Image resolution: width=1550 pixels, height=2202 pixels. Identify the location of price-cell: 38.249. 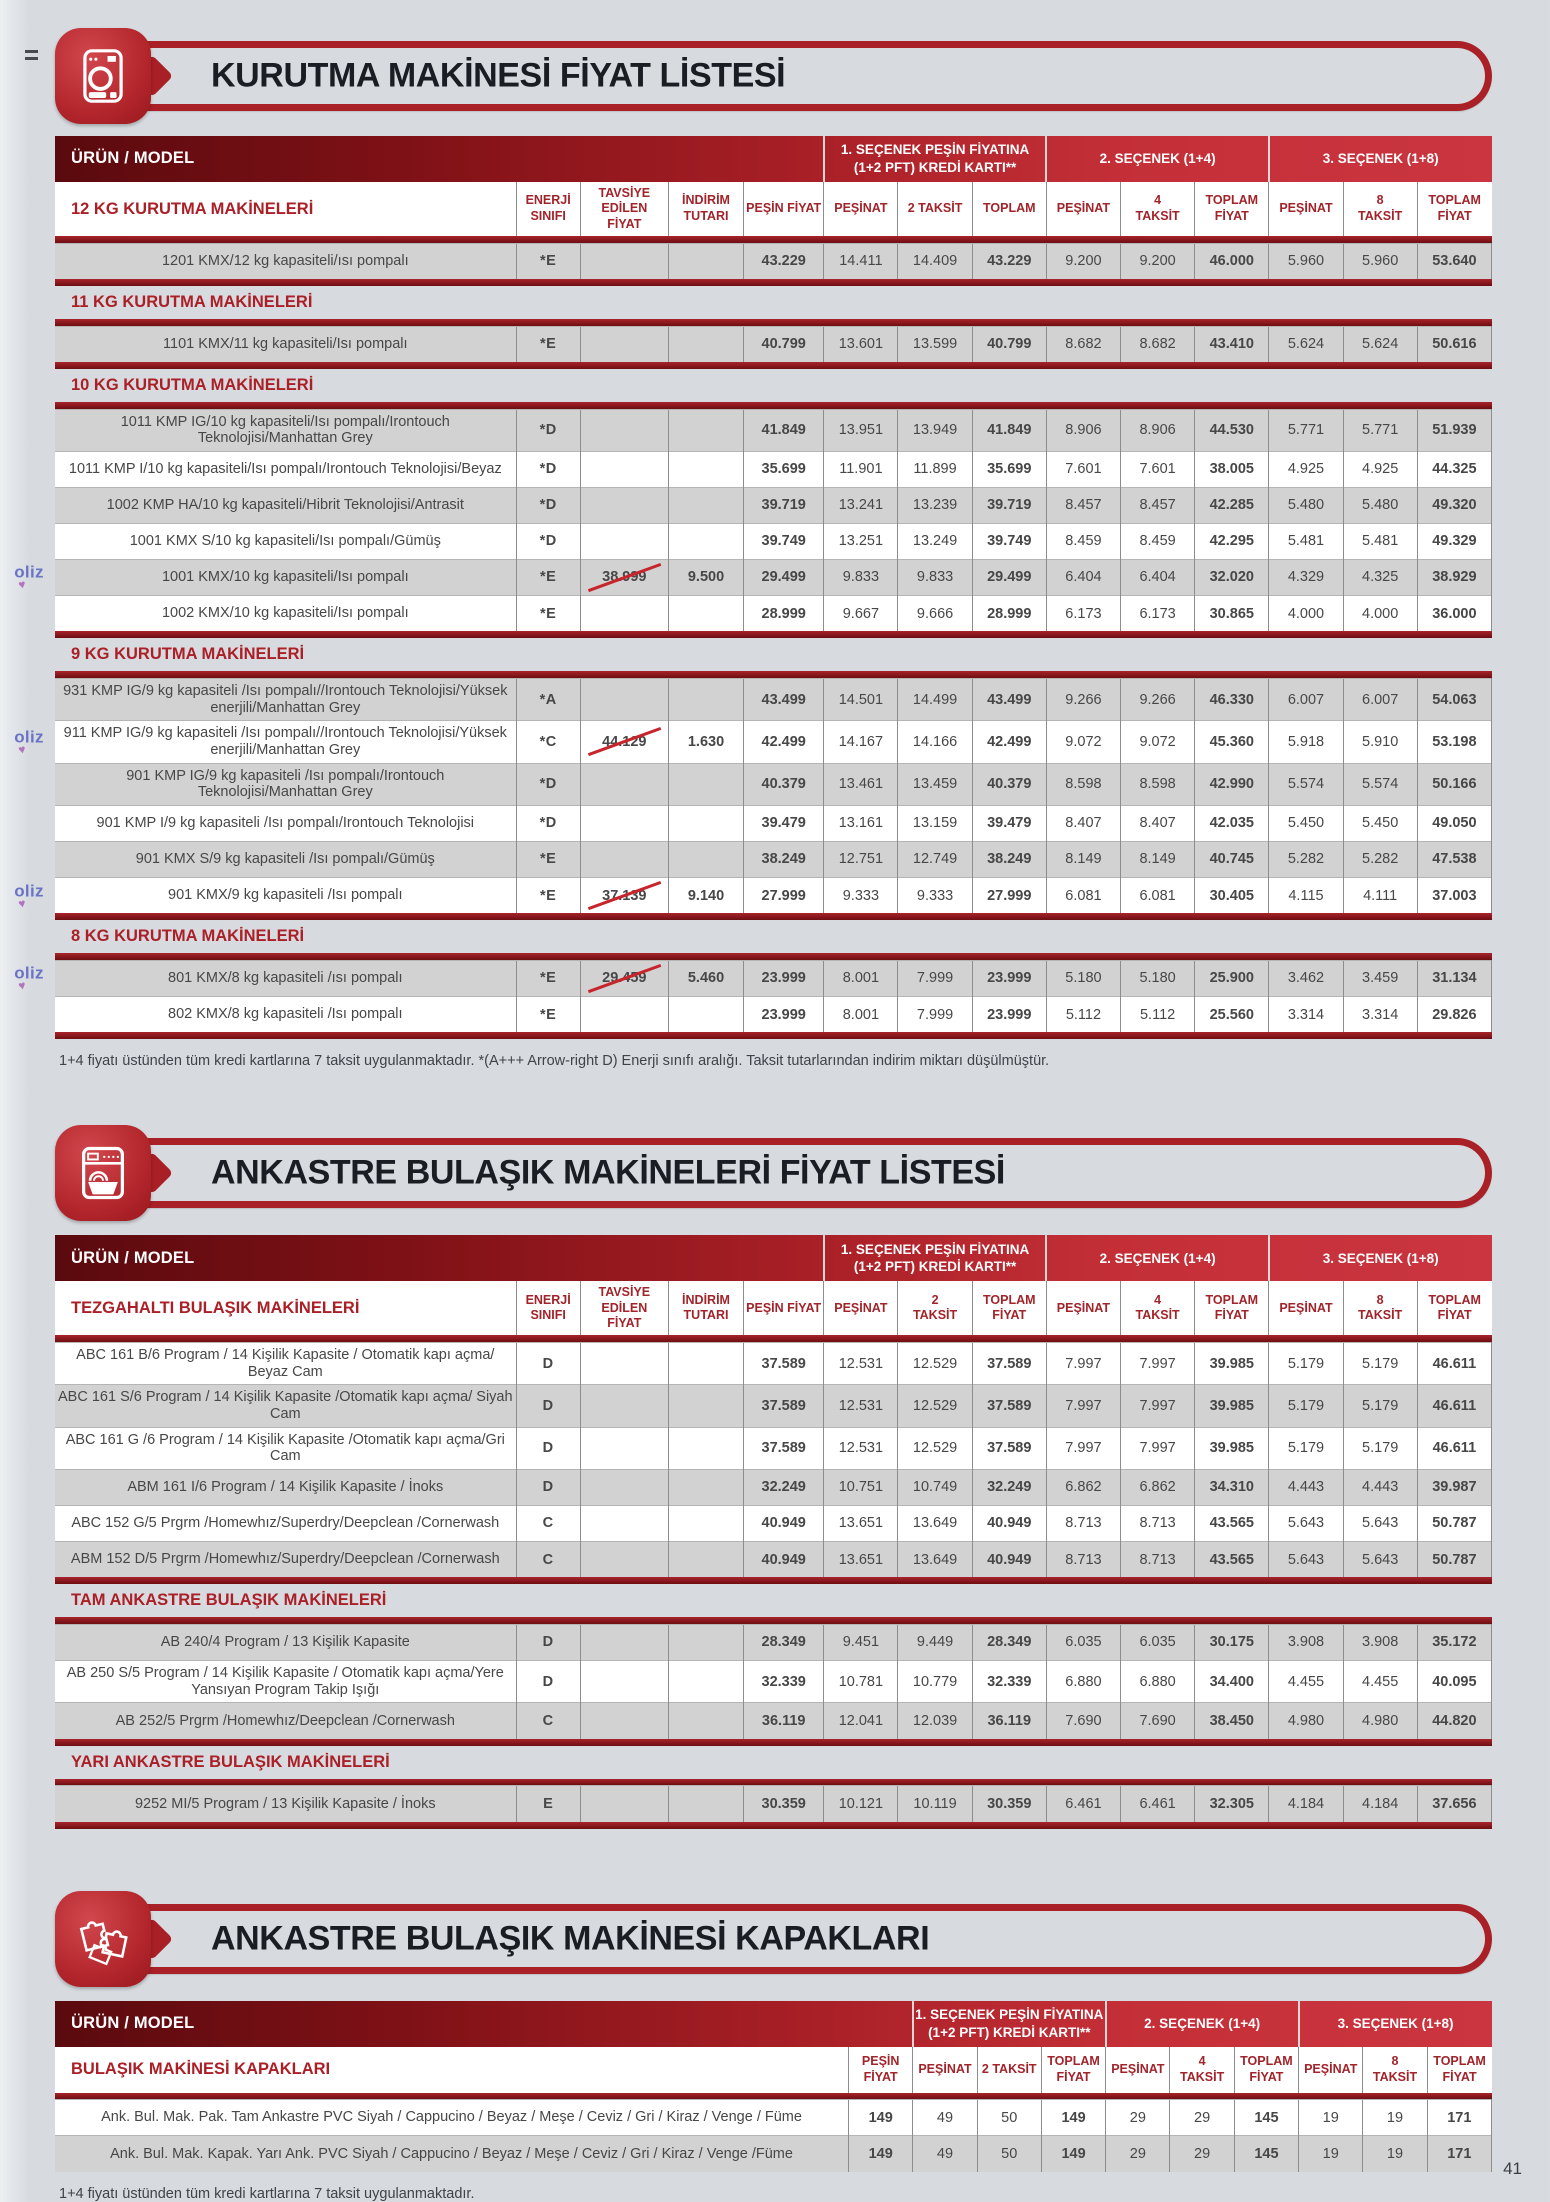
(1009, 859).